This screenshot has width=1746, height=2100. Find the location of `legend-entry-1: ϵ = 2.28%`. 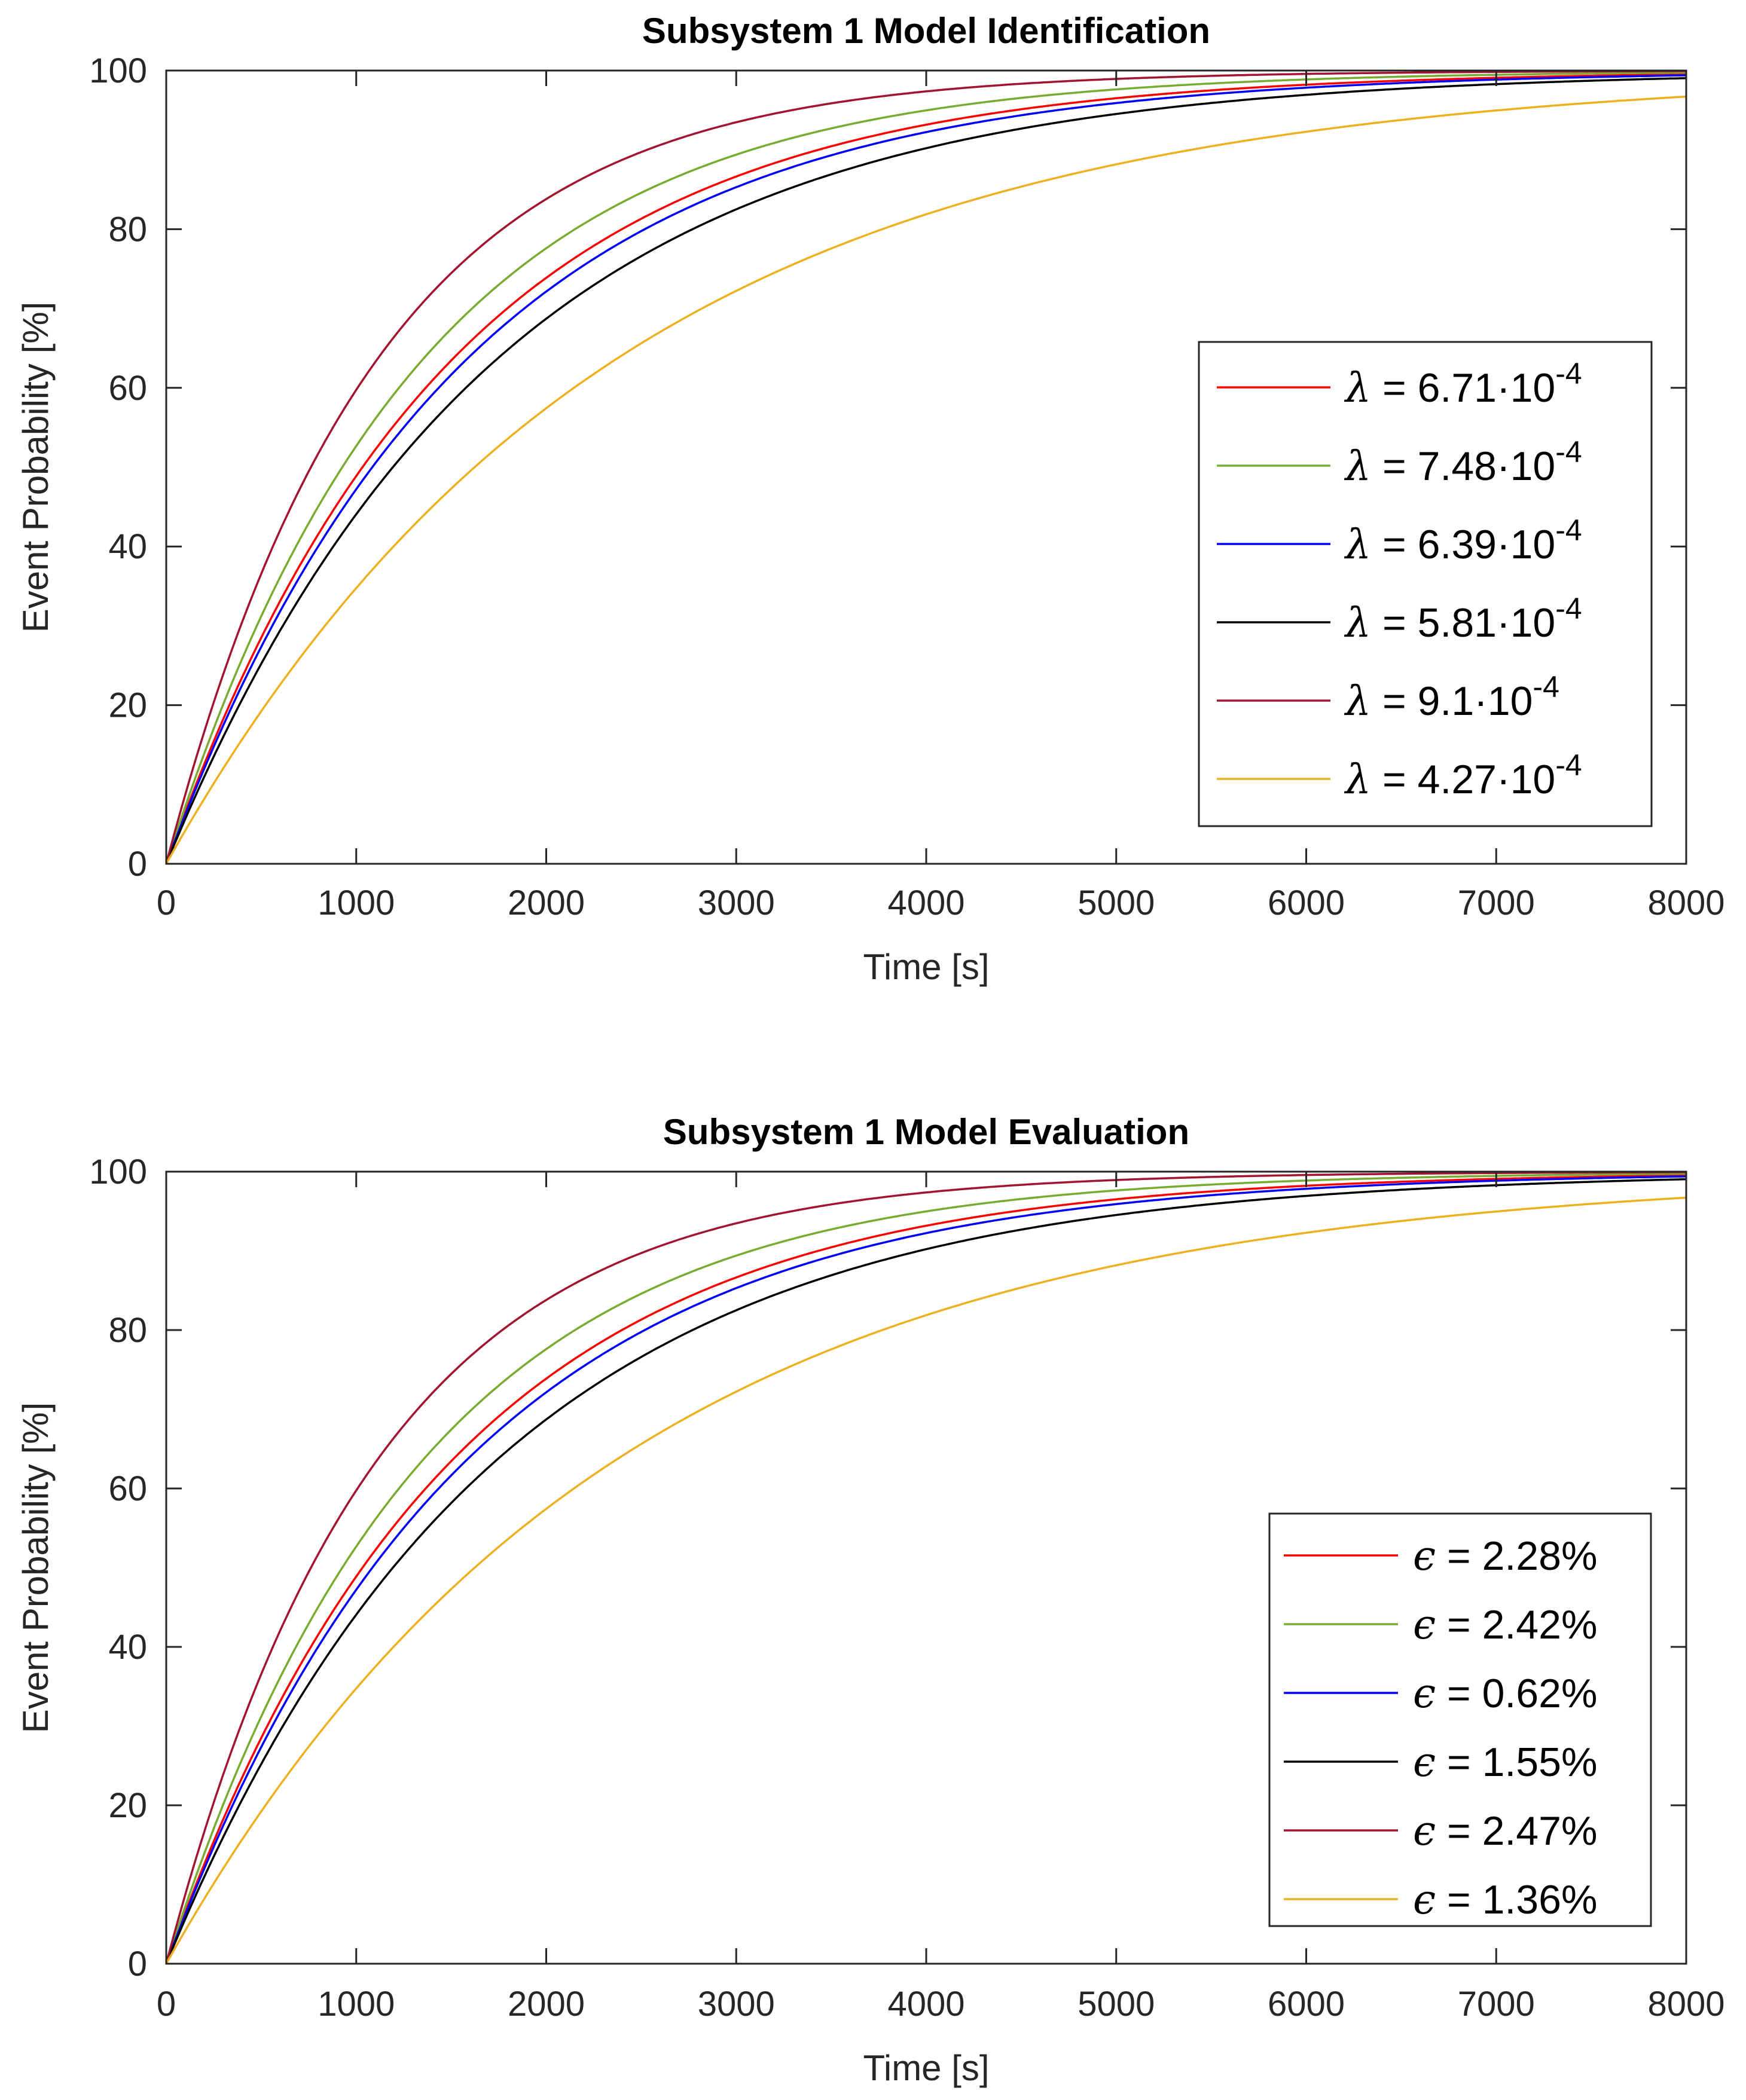

legend-entry-1: ϵ = 2.28% is located at coordinates (1505, 1556).